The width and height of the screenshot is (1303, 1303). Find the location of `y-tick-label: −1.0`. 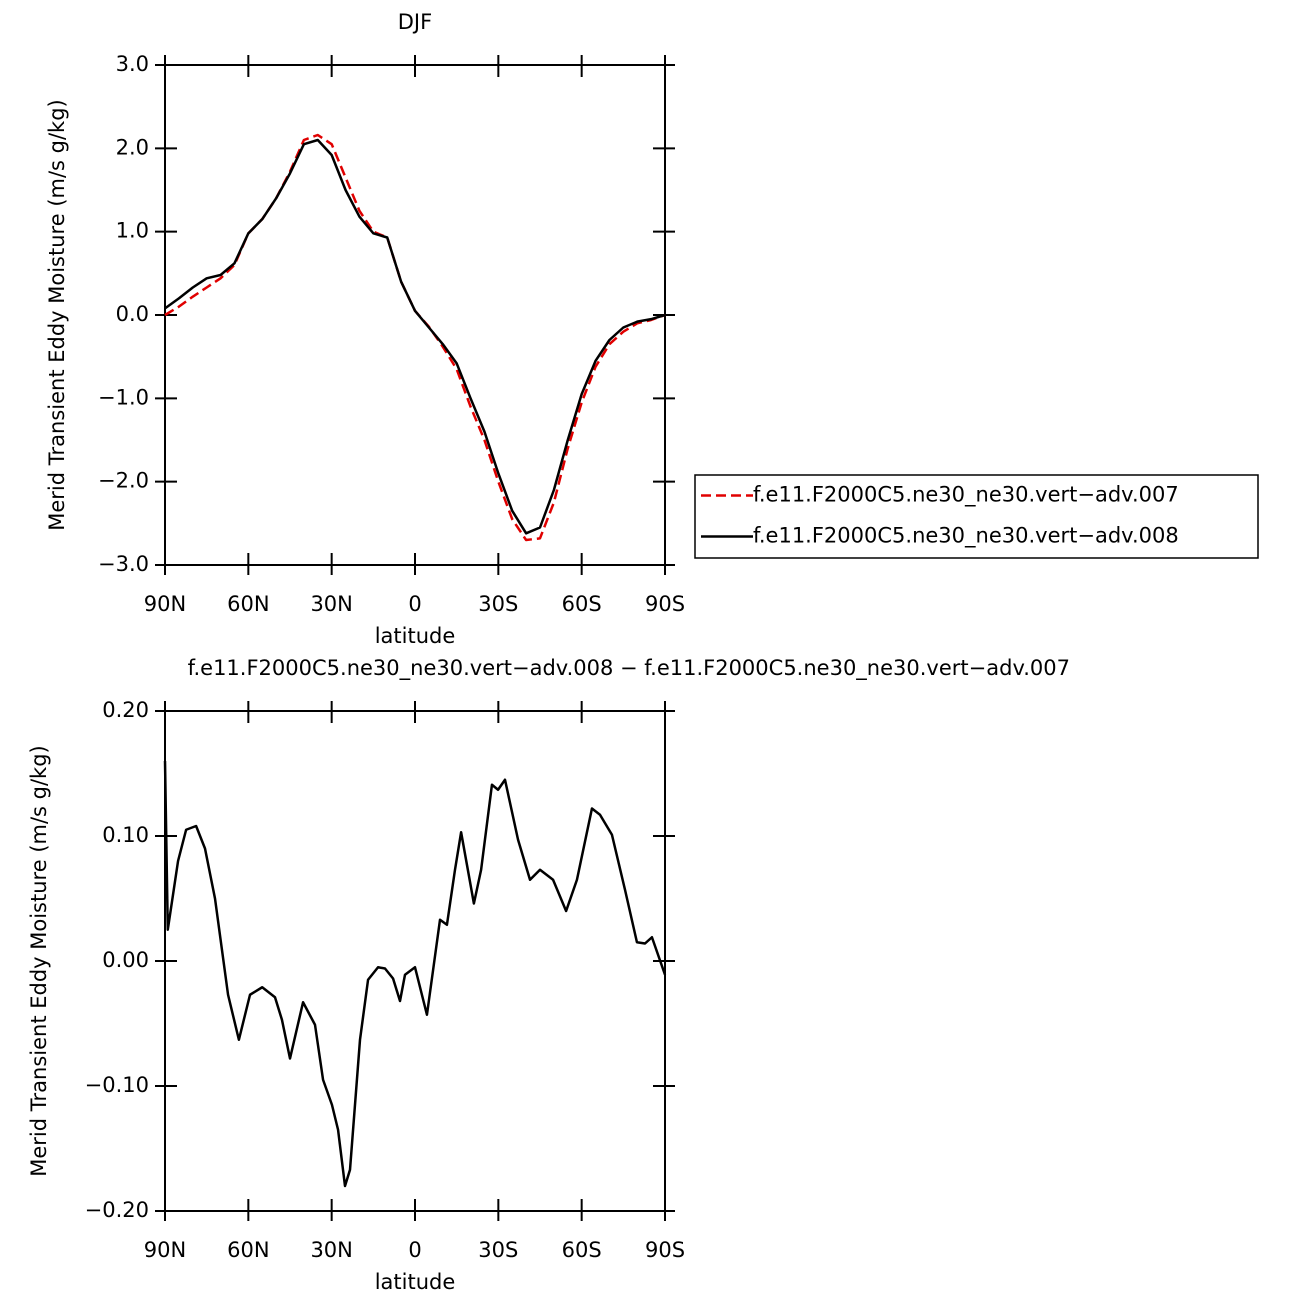

y-tick-label: −1.0 is located at coordinates (123, 397).